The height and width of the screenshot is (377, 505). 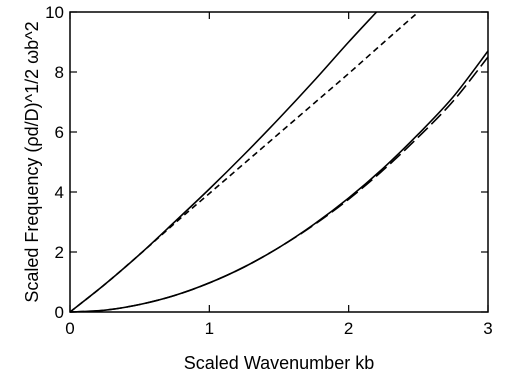 What do you see at coordinates (32, 161) in the screenshot?
I see `y-axis-title: Scaled Frequency (ρd/D)^1/2 ωb^2` at bounding box center [32, 161].